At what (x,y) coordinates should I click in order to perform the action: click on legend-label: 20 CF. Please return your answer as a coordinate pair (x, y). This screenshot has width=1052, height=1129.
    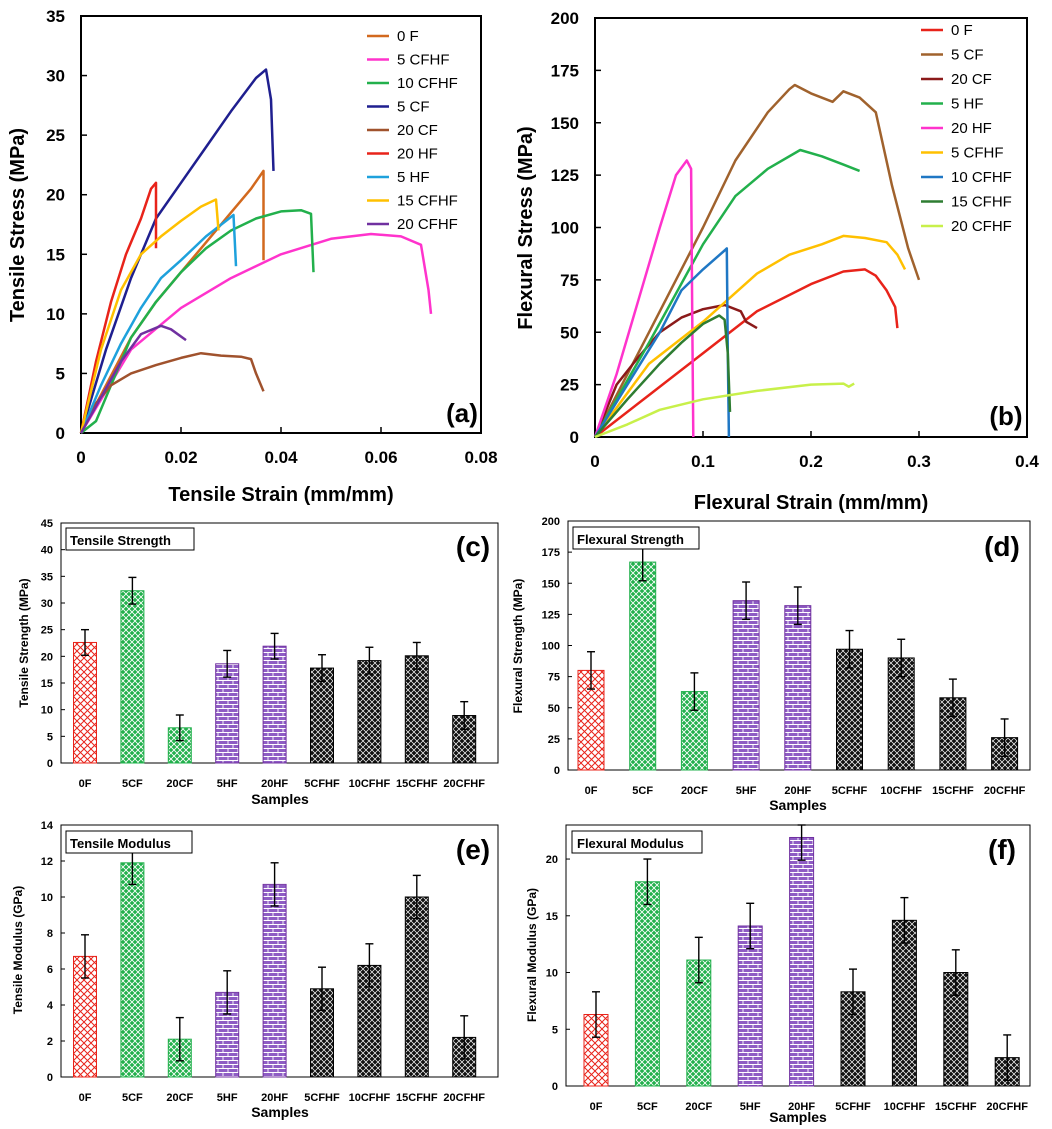
    Looking at the image, I should click on (417, 130).